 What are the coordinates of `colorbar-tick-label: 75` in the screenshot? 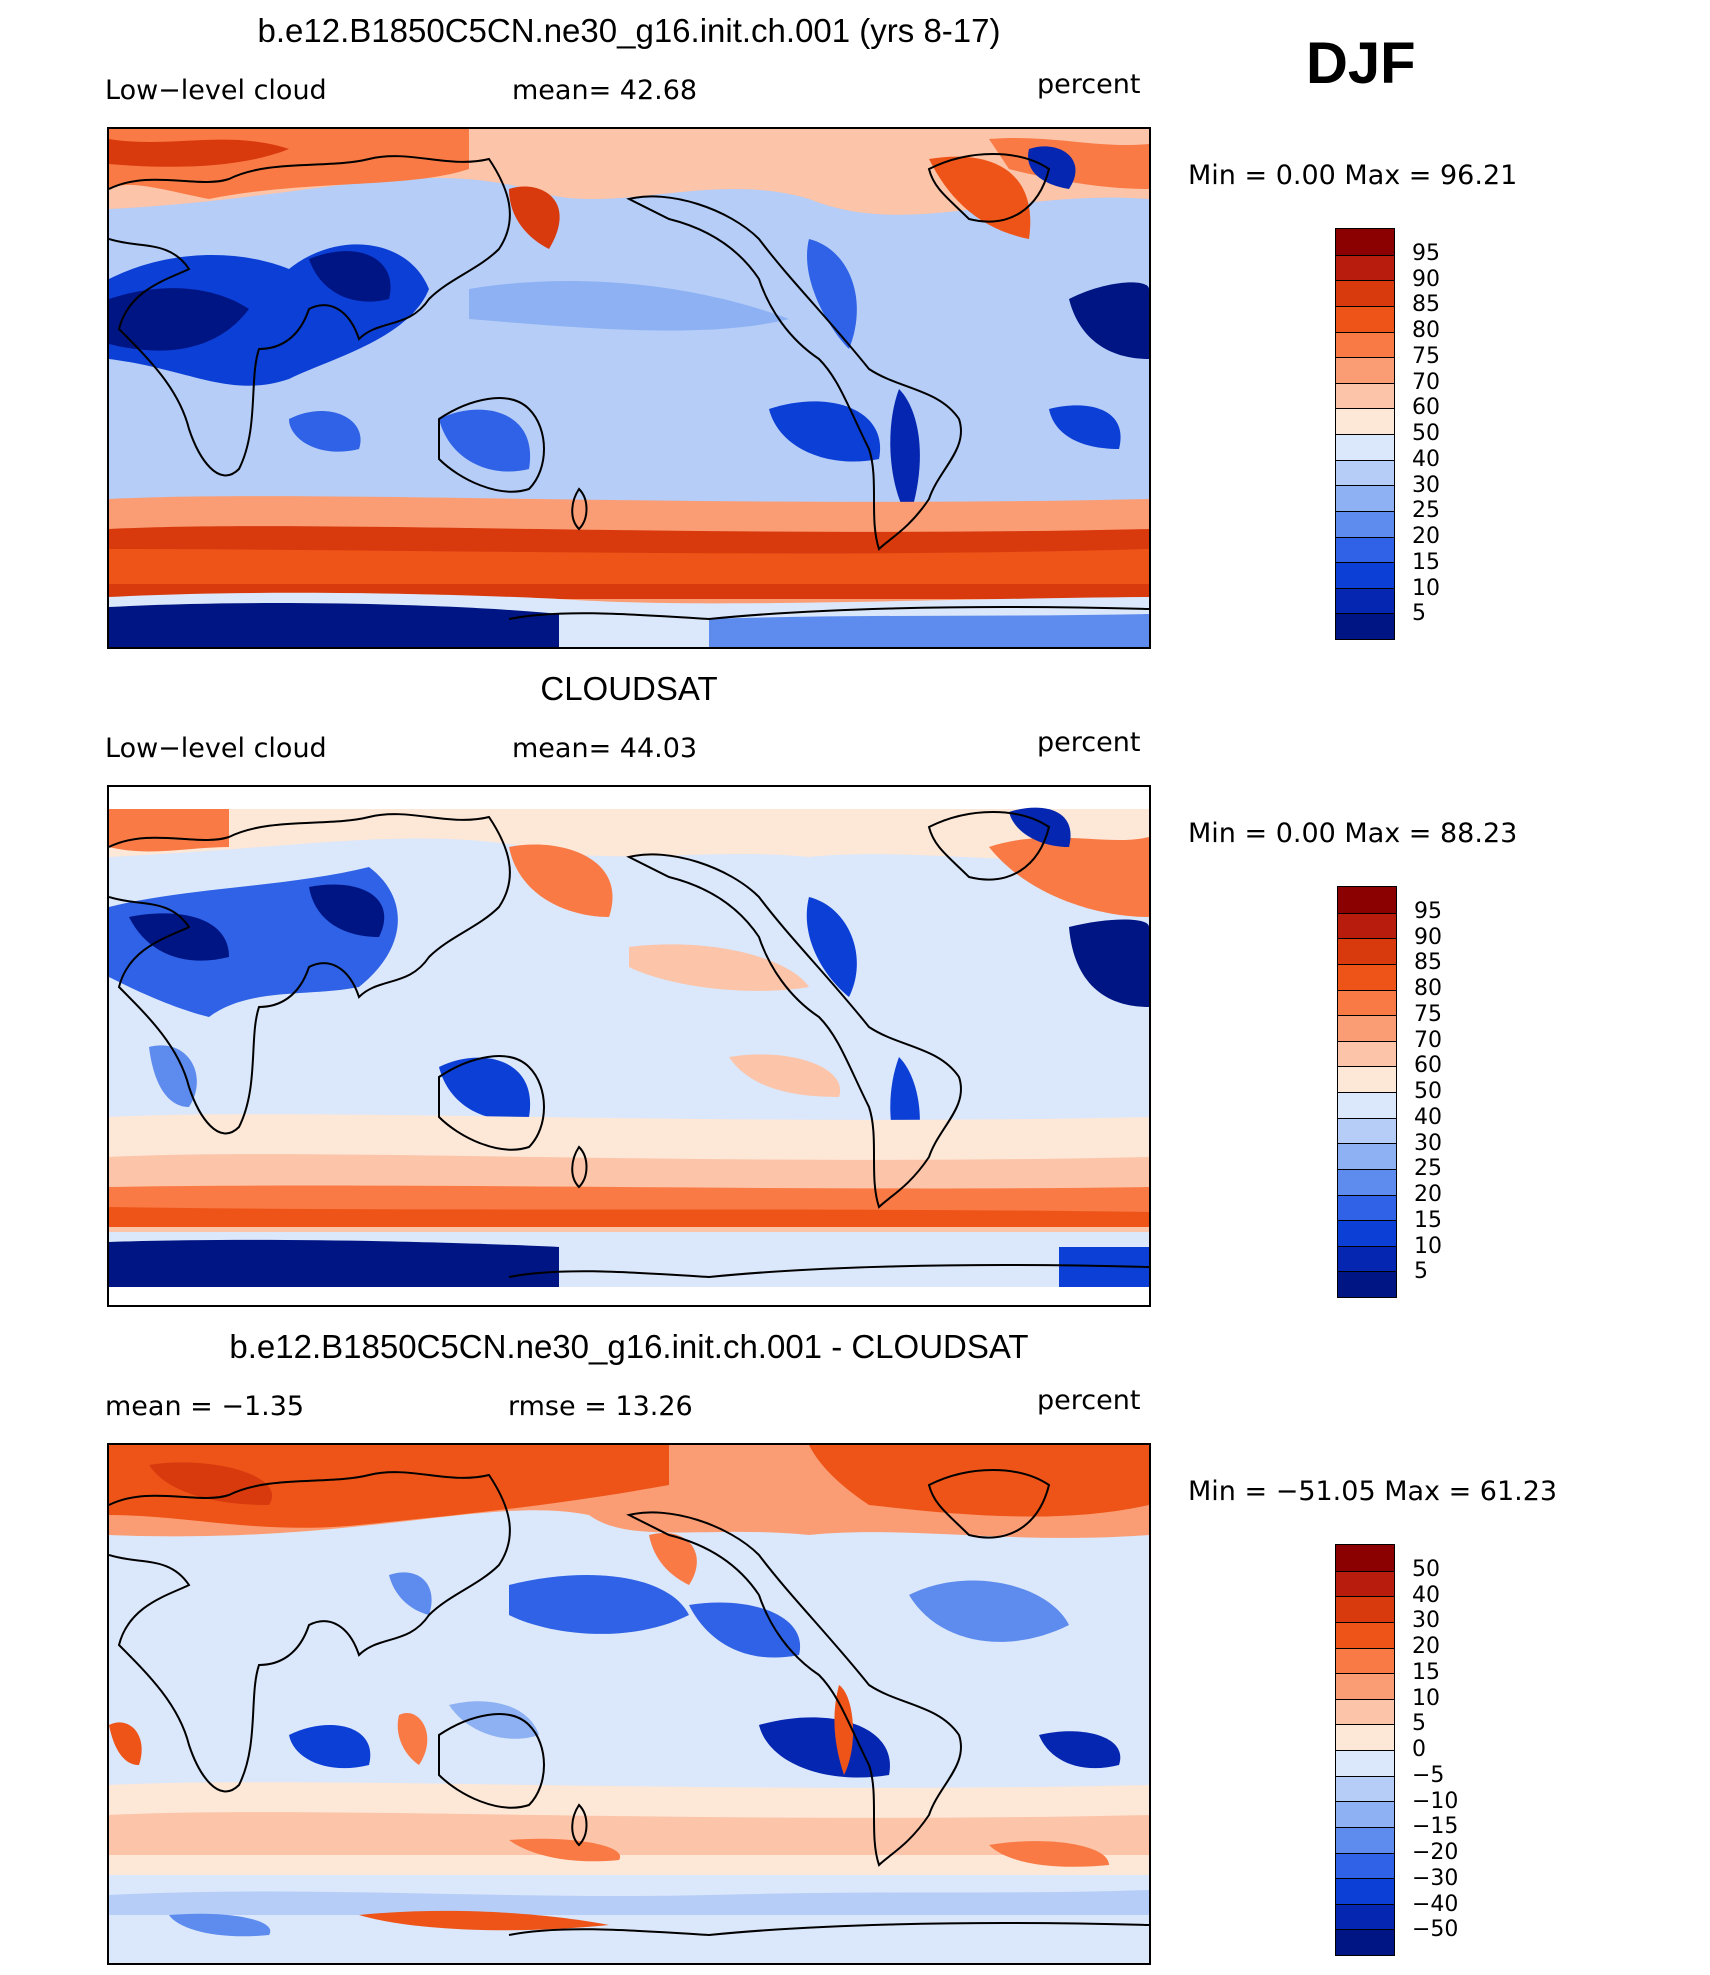 It's located at (1428, 1014).